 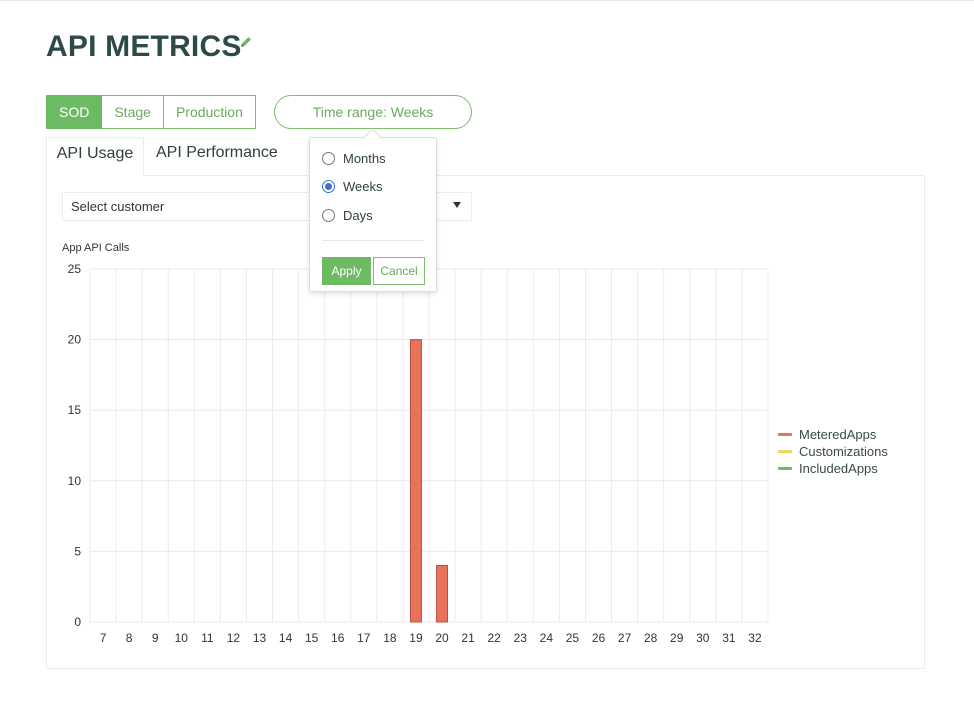 What do you see at coordinates (843, 451) in the screenshot?
I see `legend-label: Customizations` at bounding box center [843, 451].